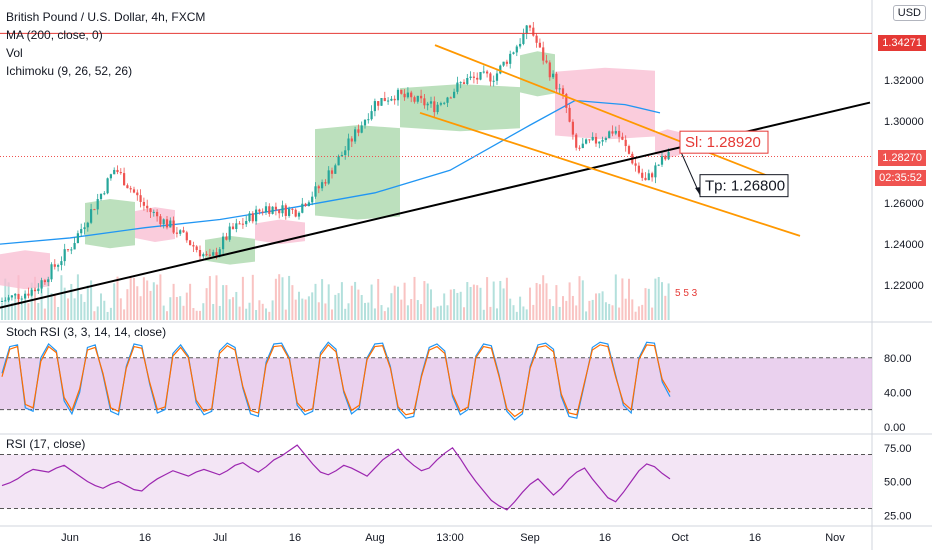 The height and width of the screenshot is (550, 932). I want to click on take-profit-label-box, so click(744, 186).